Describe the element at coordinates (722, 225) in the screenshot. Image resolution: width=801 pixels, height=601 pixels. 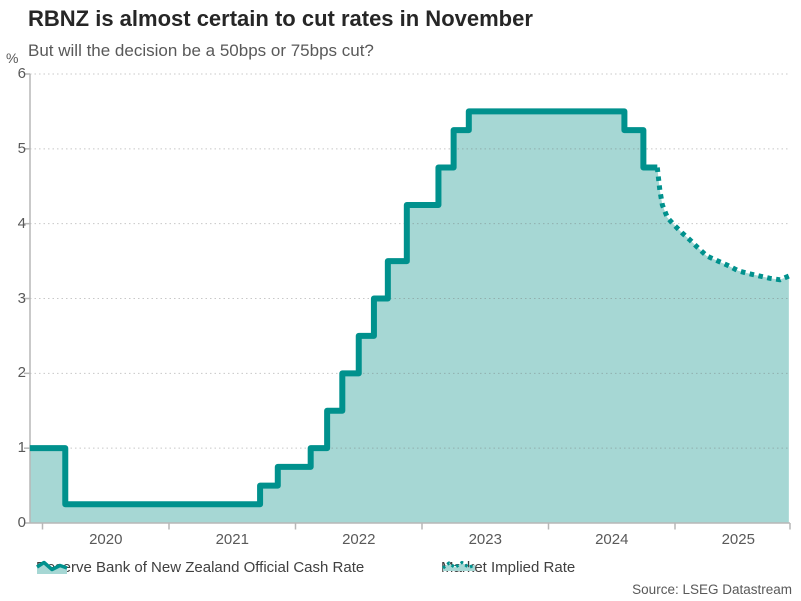
I see `market-implied-dotted-line` at that location.